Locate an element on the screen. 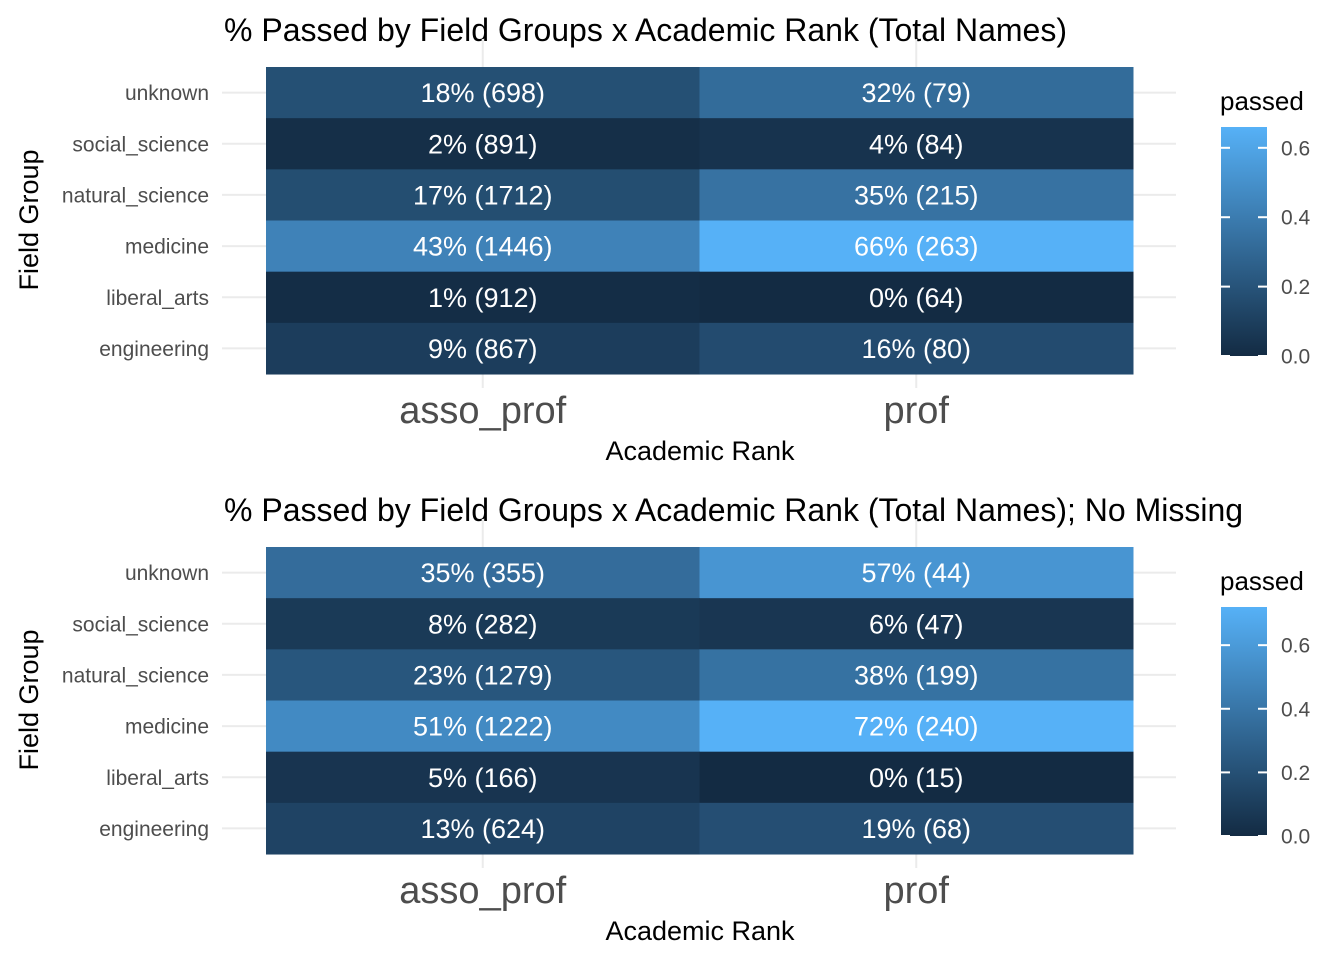  cell-label-social_science-prof: 6% (47) is located at coordinates (916, 624).